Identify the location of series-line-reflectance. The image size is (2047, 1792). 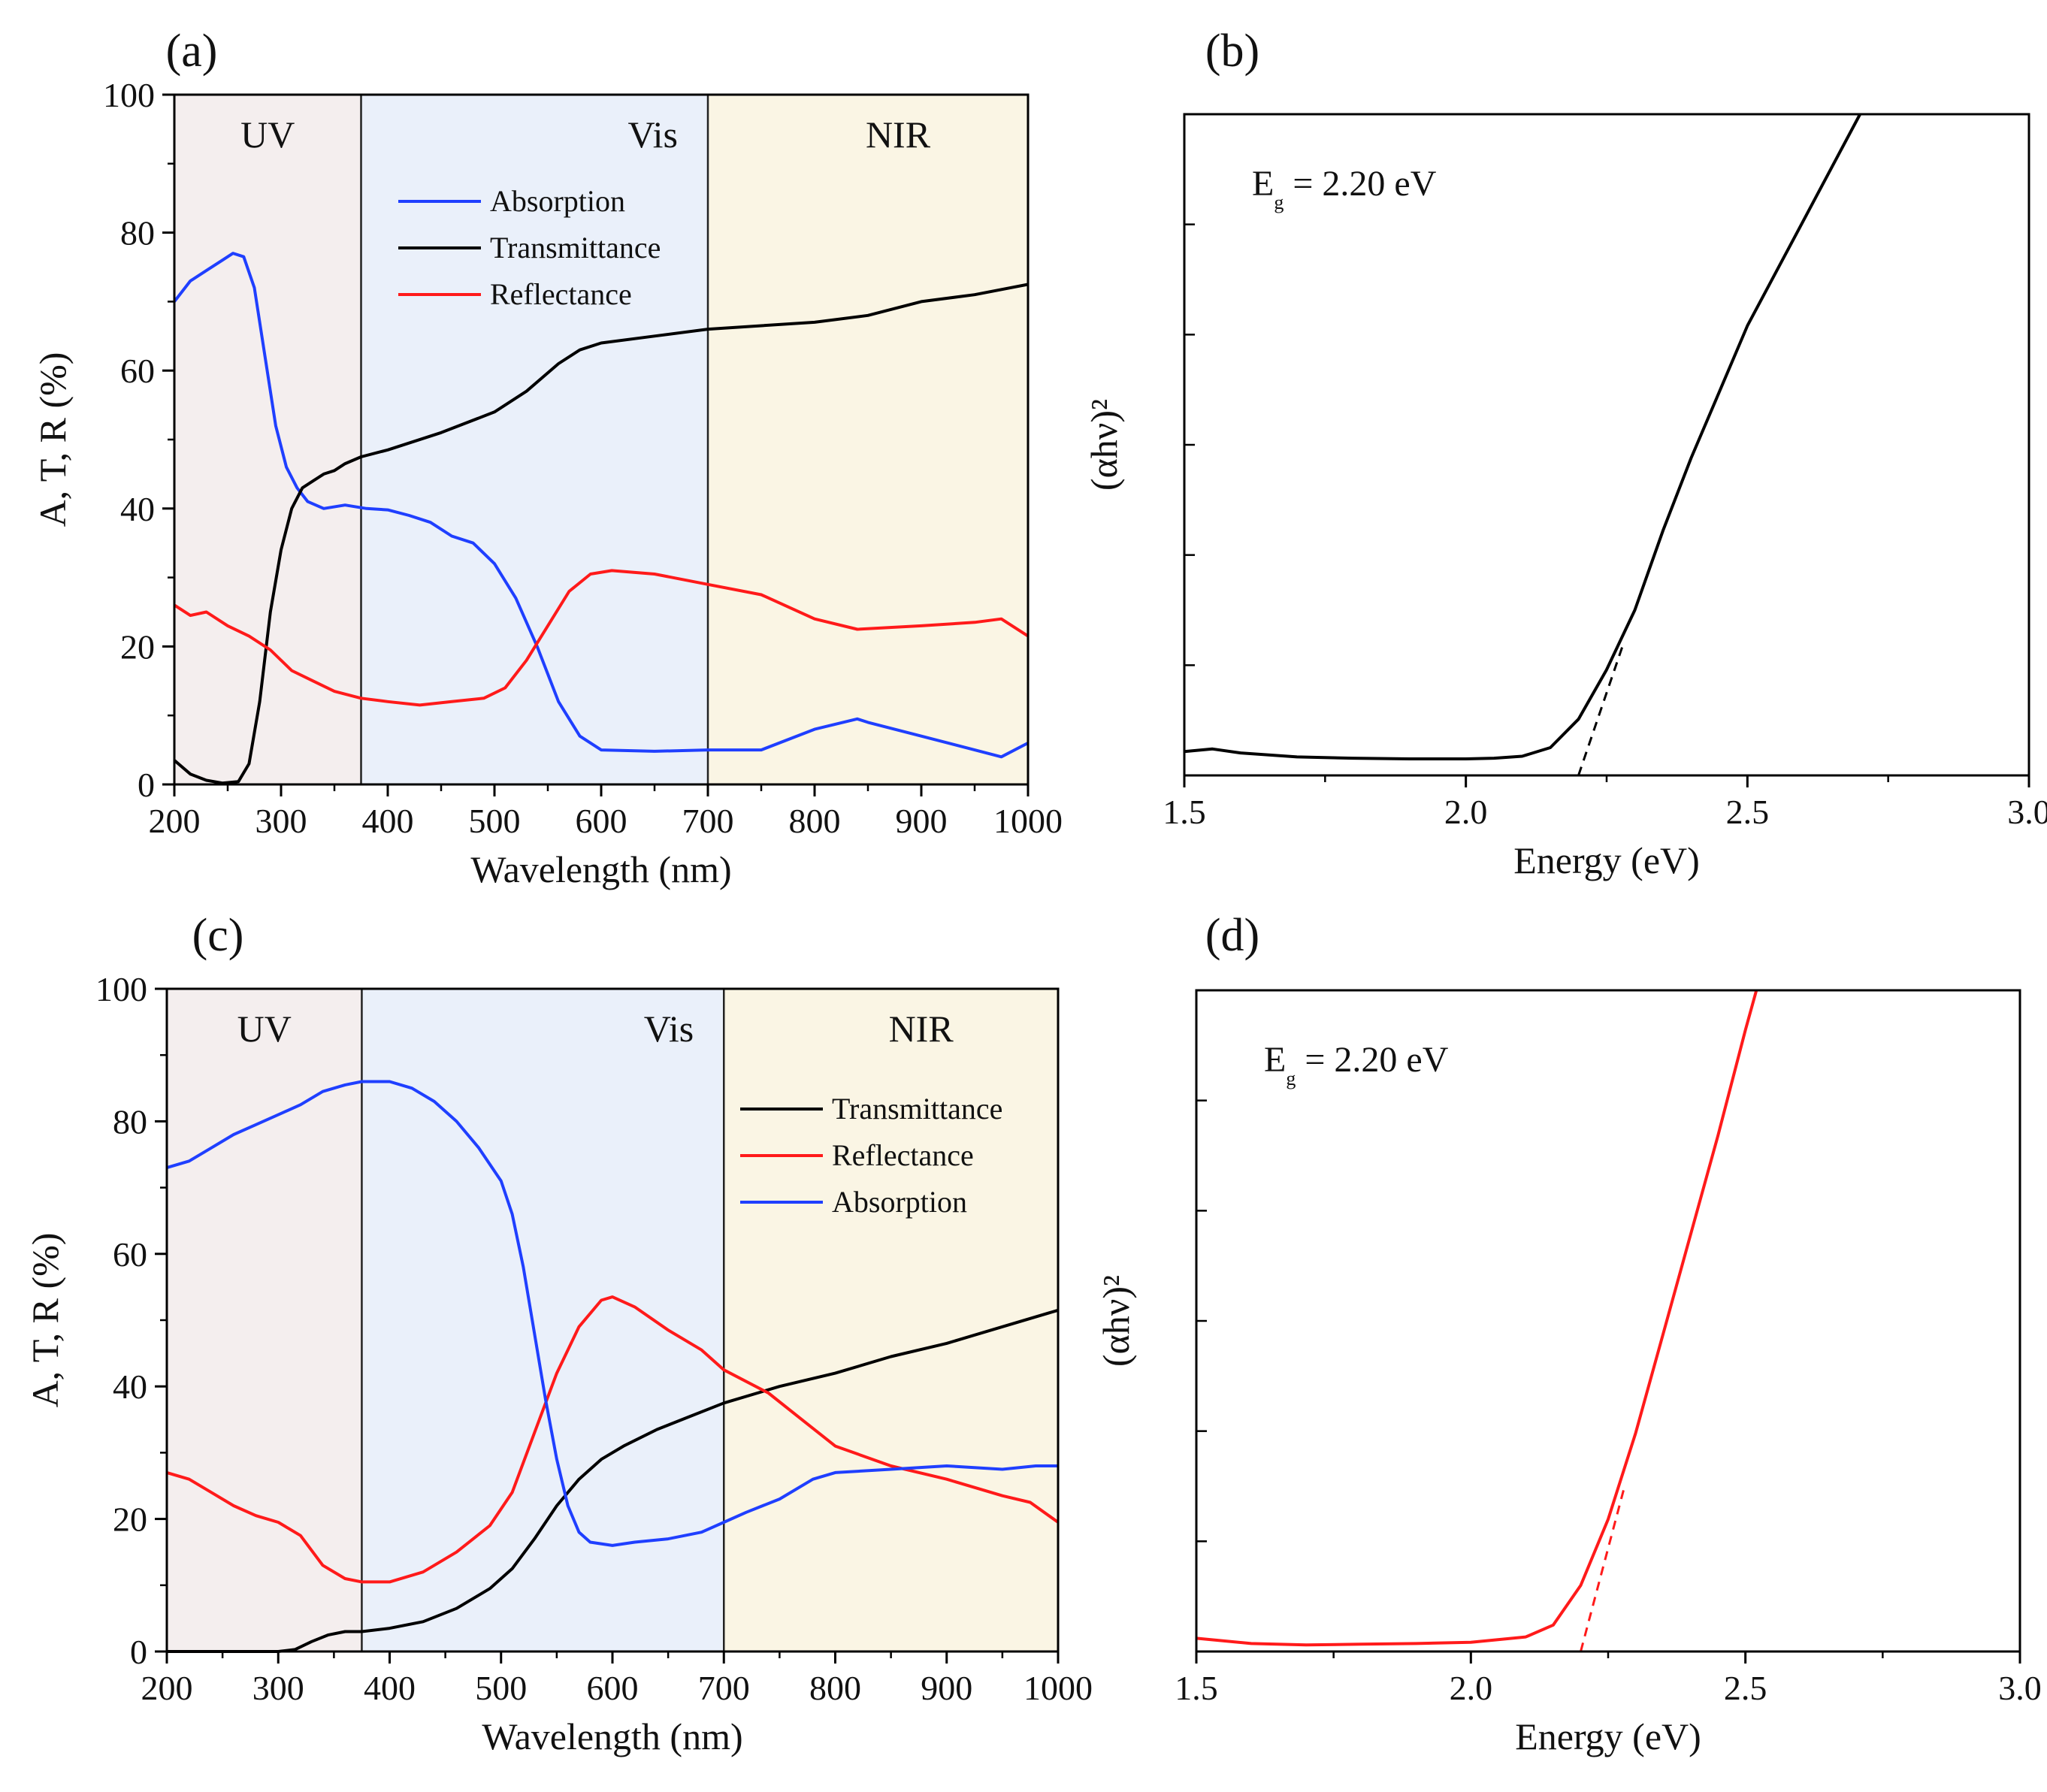
(602, 638).